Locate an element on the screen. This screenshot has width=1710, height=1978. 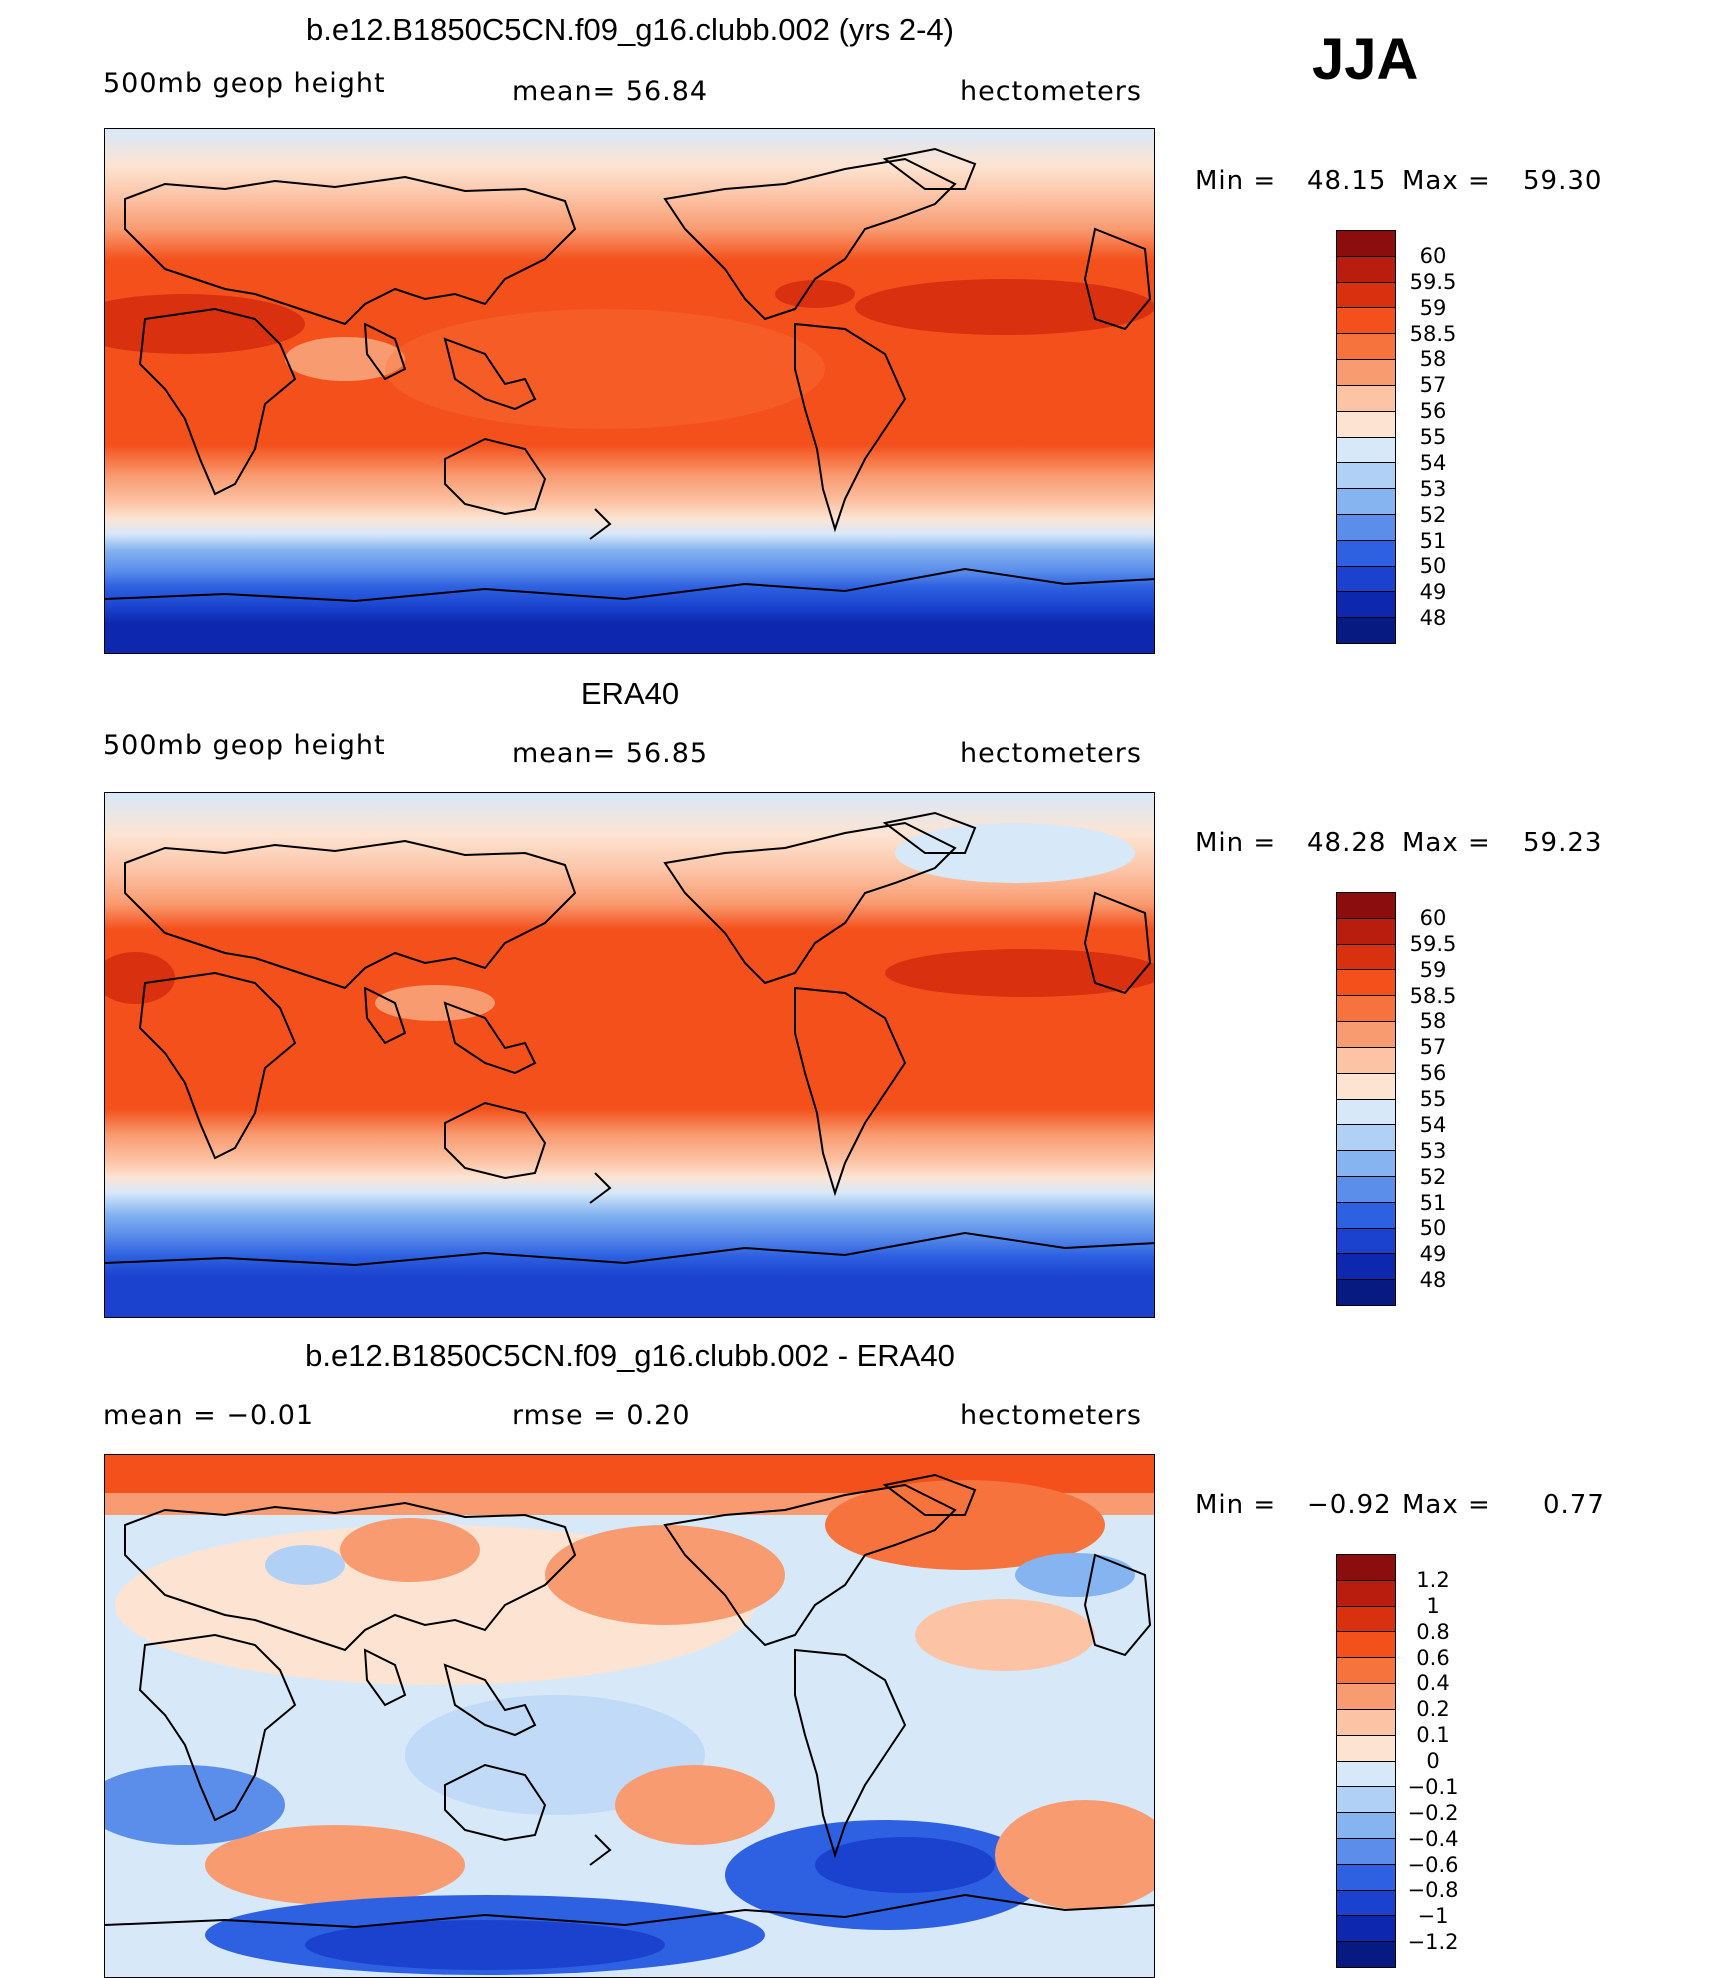
colorbar-tick-label: 0 is located at coordinates (1433, 1761).